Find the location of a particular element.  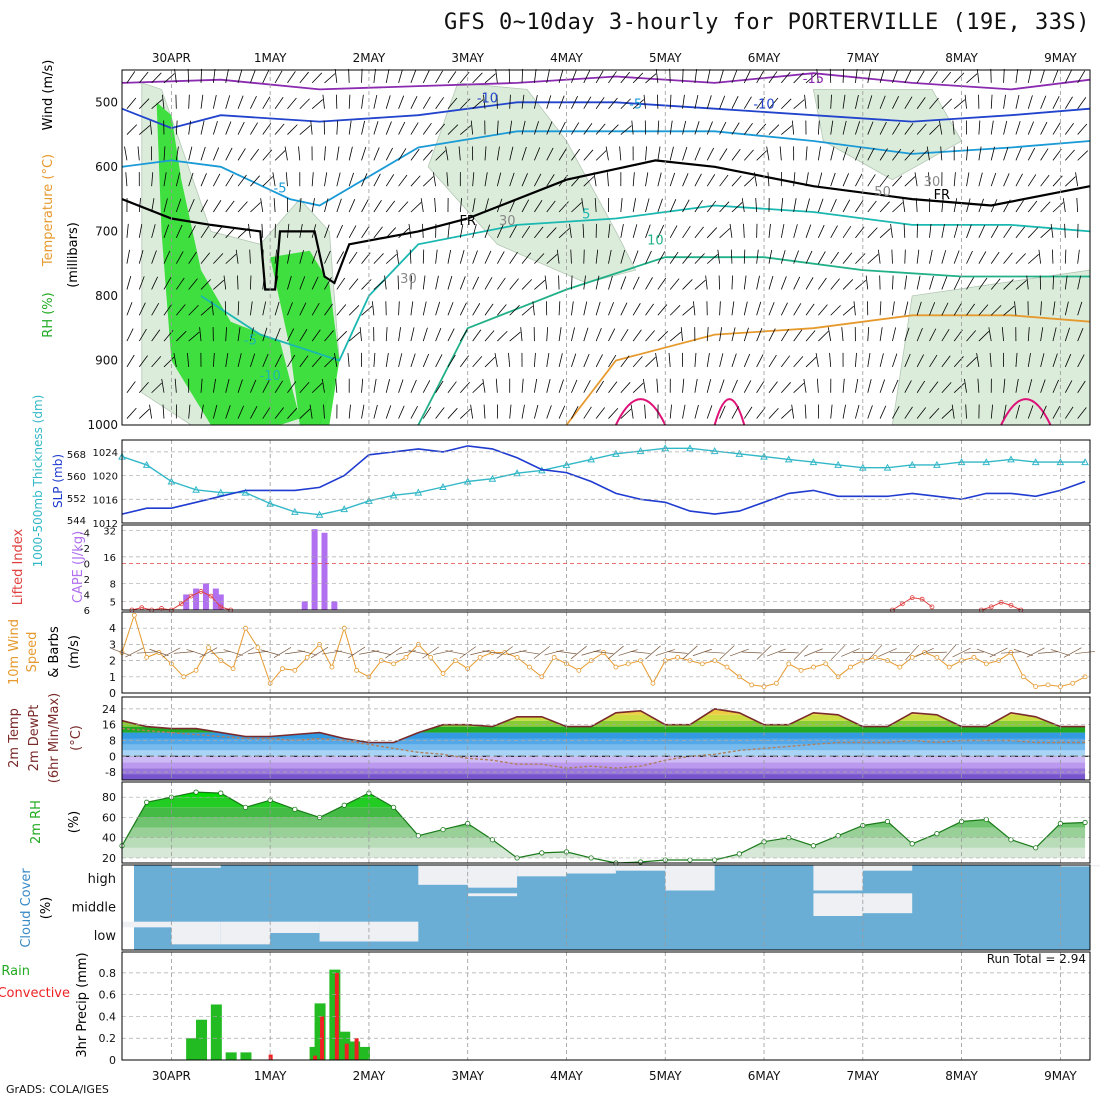

rh-shading is located at coordinates (887, 135).